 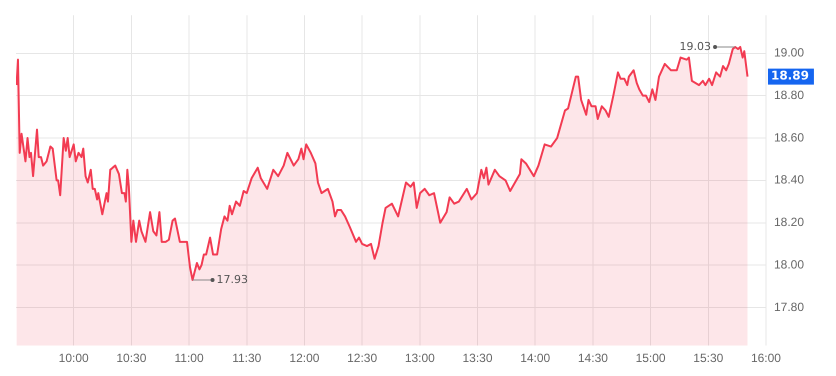 What do you see at coordinates (131, 358) in the screenshot?
I see `x-tick-label: 10:30` at bounding box center [131, 358].